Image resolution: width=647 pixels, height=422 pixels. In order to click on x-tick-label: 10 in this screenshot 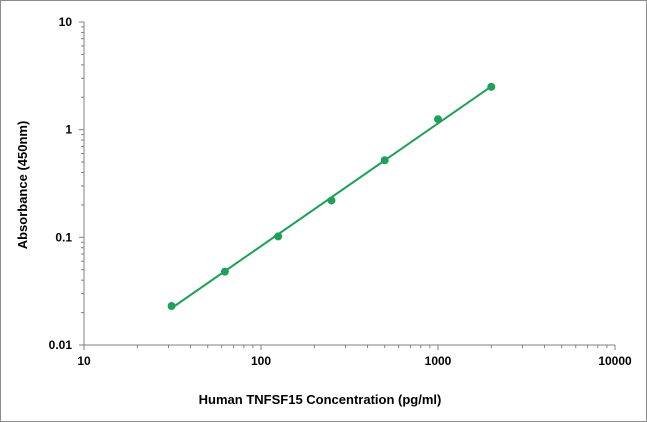, I will do `click(84, 361)`.